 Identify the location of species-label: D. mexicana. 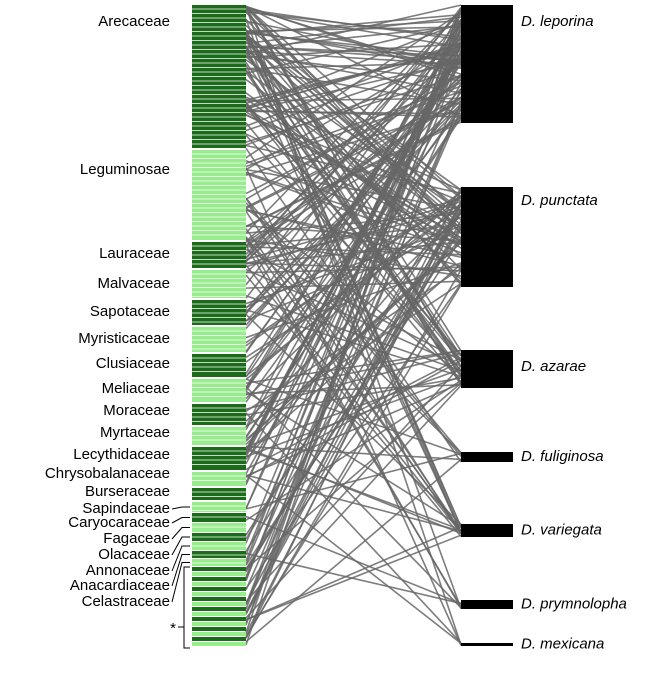
(562, 643).